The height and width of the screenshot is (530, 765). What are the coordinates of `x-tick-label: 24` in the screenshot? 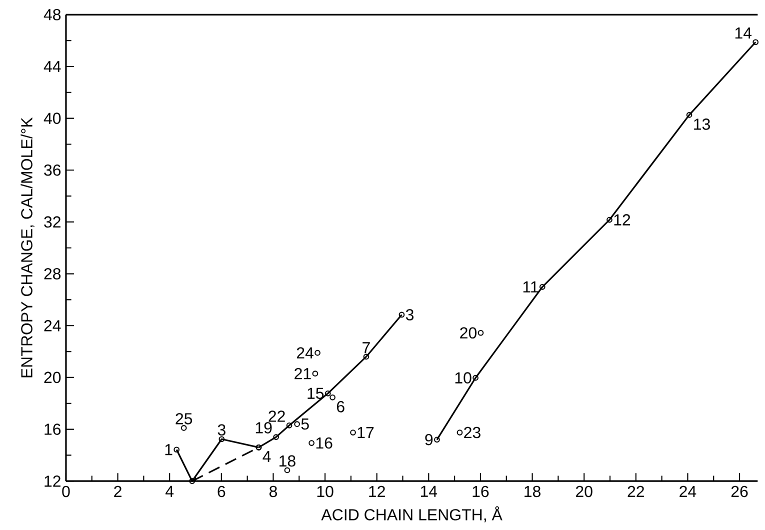 It's located at (688, 491).